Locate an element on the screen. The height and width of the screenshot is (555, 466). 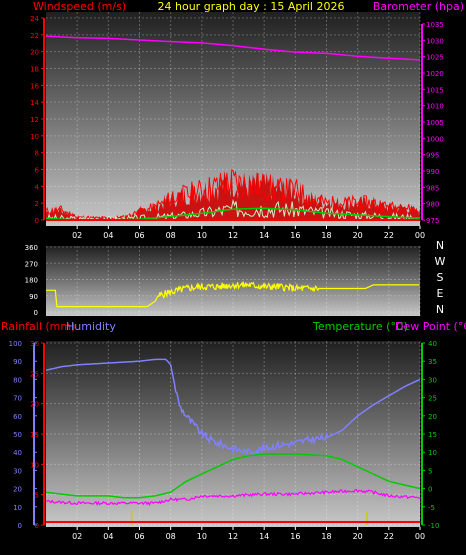
rainfall-axis-tick-label: 20 is located at coordinates (34, 405).